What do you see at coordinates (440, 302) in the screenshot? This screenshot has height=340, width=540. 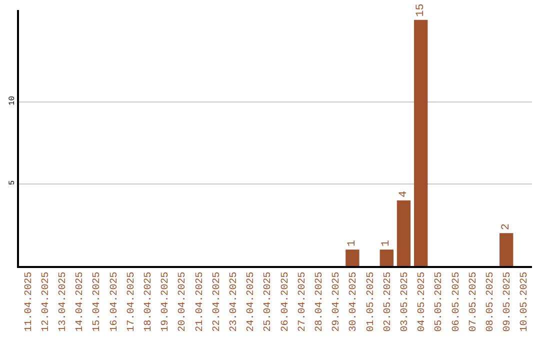 I see `x-tick-label: 05.05.2025` at bounding box center [440, 302].